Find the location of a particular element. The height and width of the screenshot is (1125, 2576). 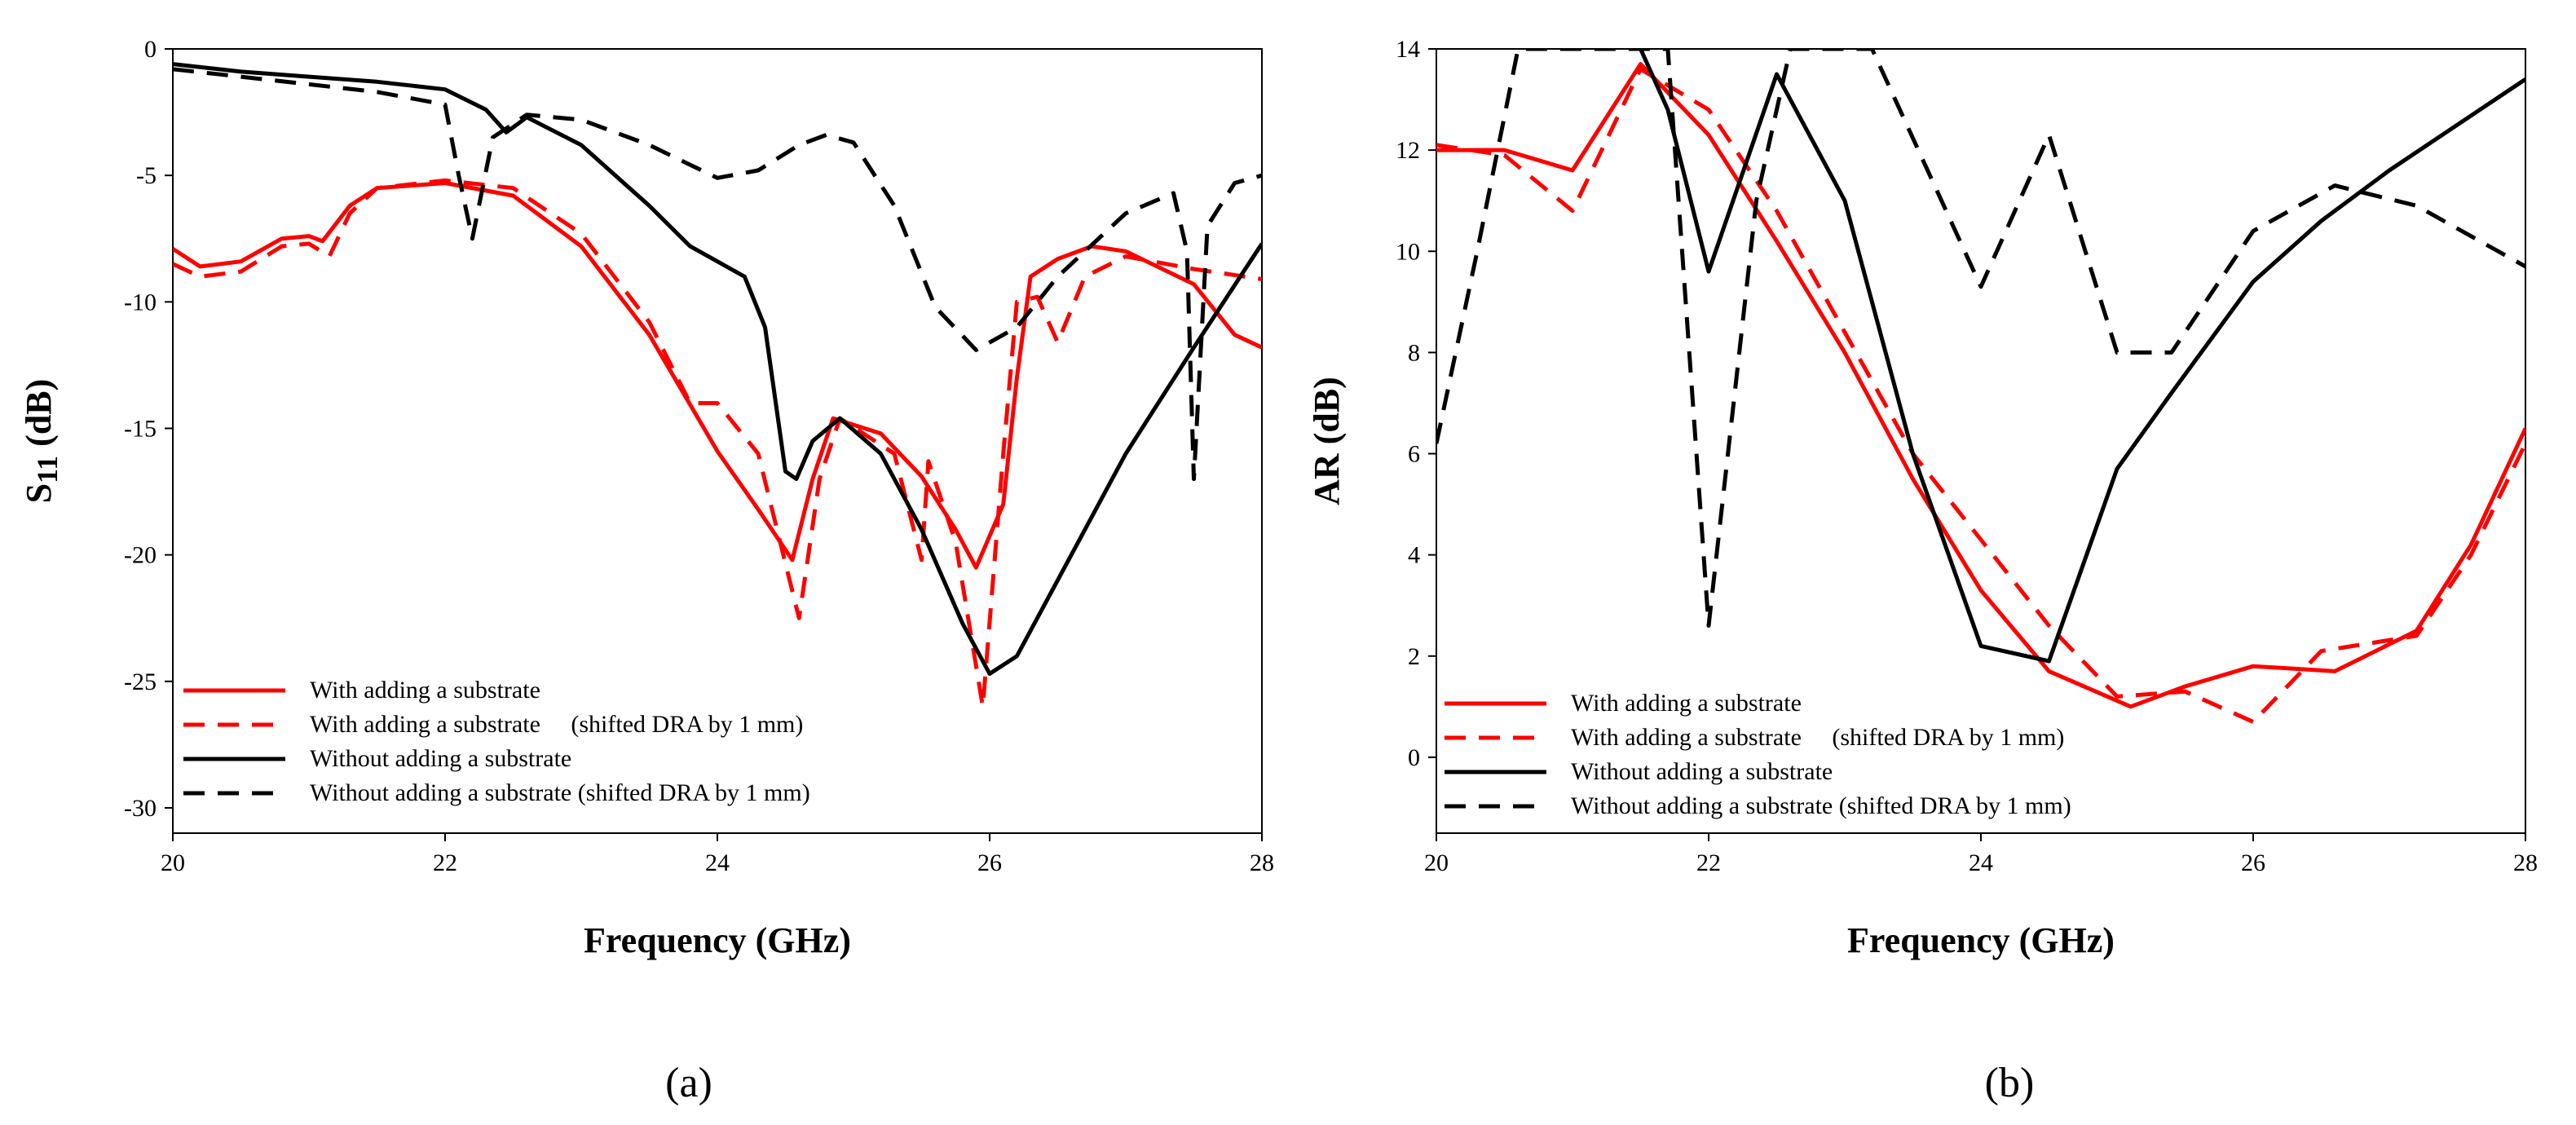

y-axis-label-main: AR (dB) is located at coordinates (1327, 441).